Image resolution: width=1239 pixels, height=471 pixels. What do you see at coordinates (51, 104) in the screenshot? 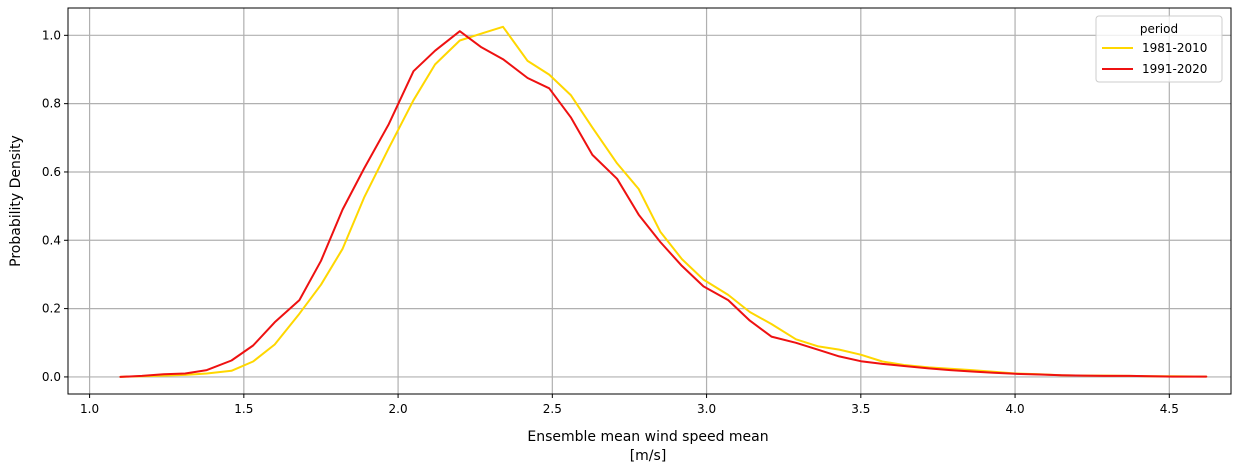
I see `y-tick-label: 0.8` at bounding box center [51, 104].